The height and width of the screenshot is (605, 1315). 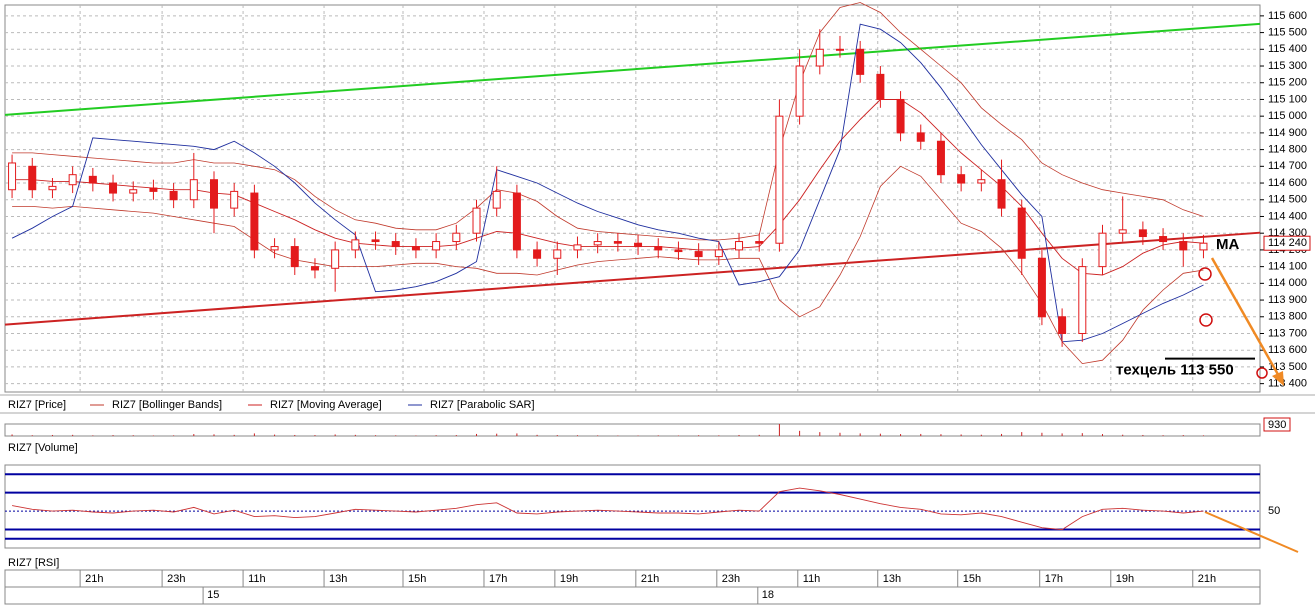 What do you see at coordinates (1287, 49) in the screenshot?
I see `y-tick-label: 115 400` at bounding box center [1287, 49].